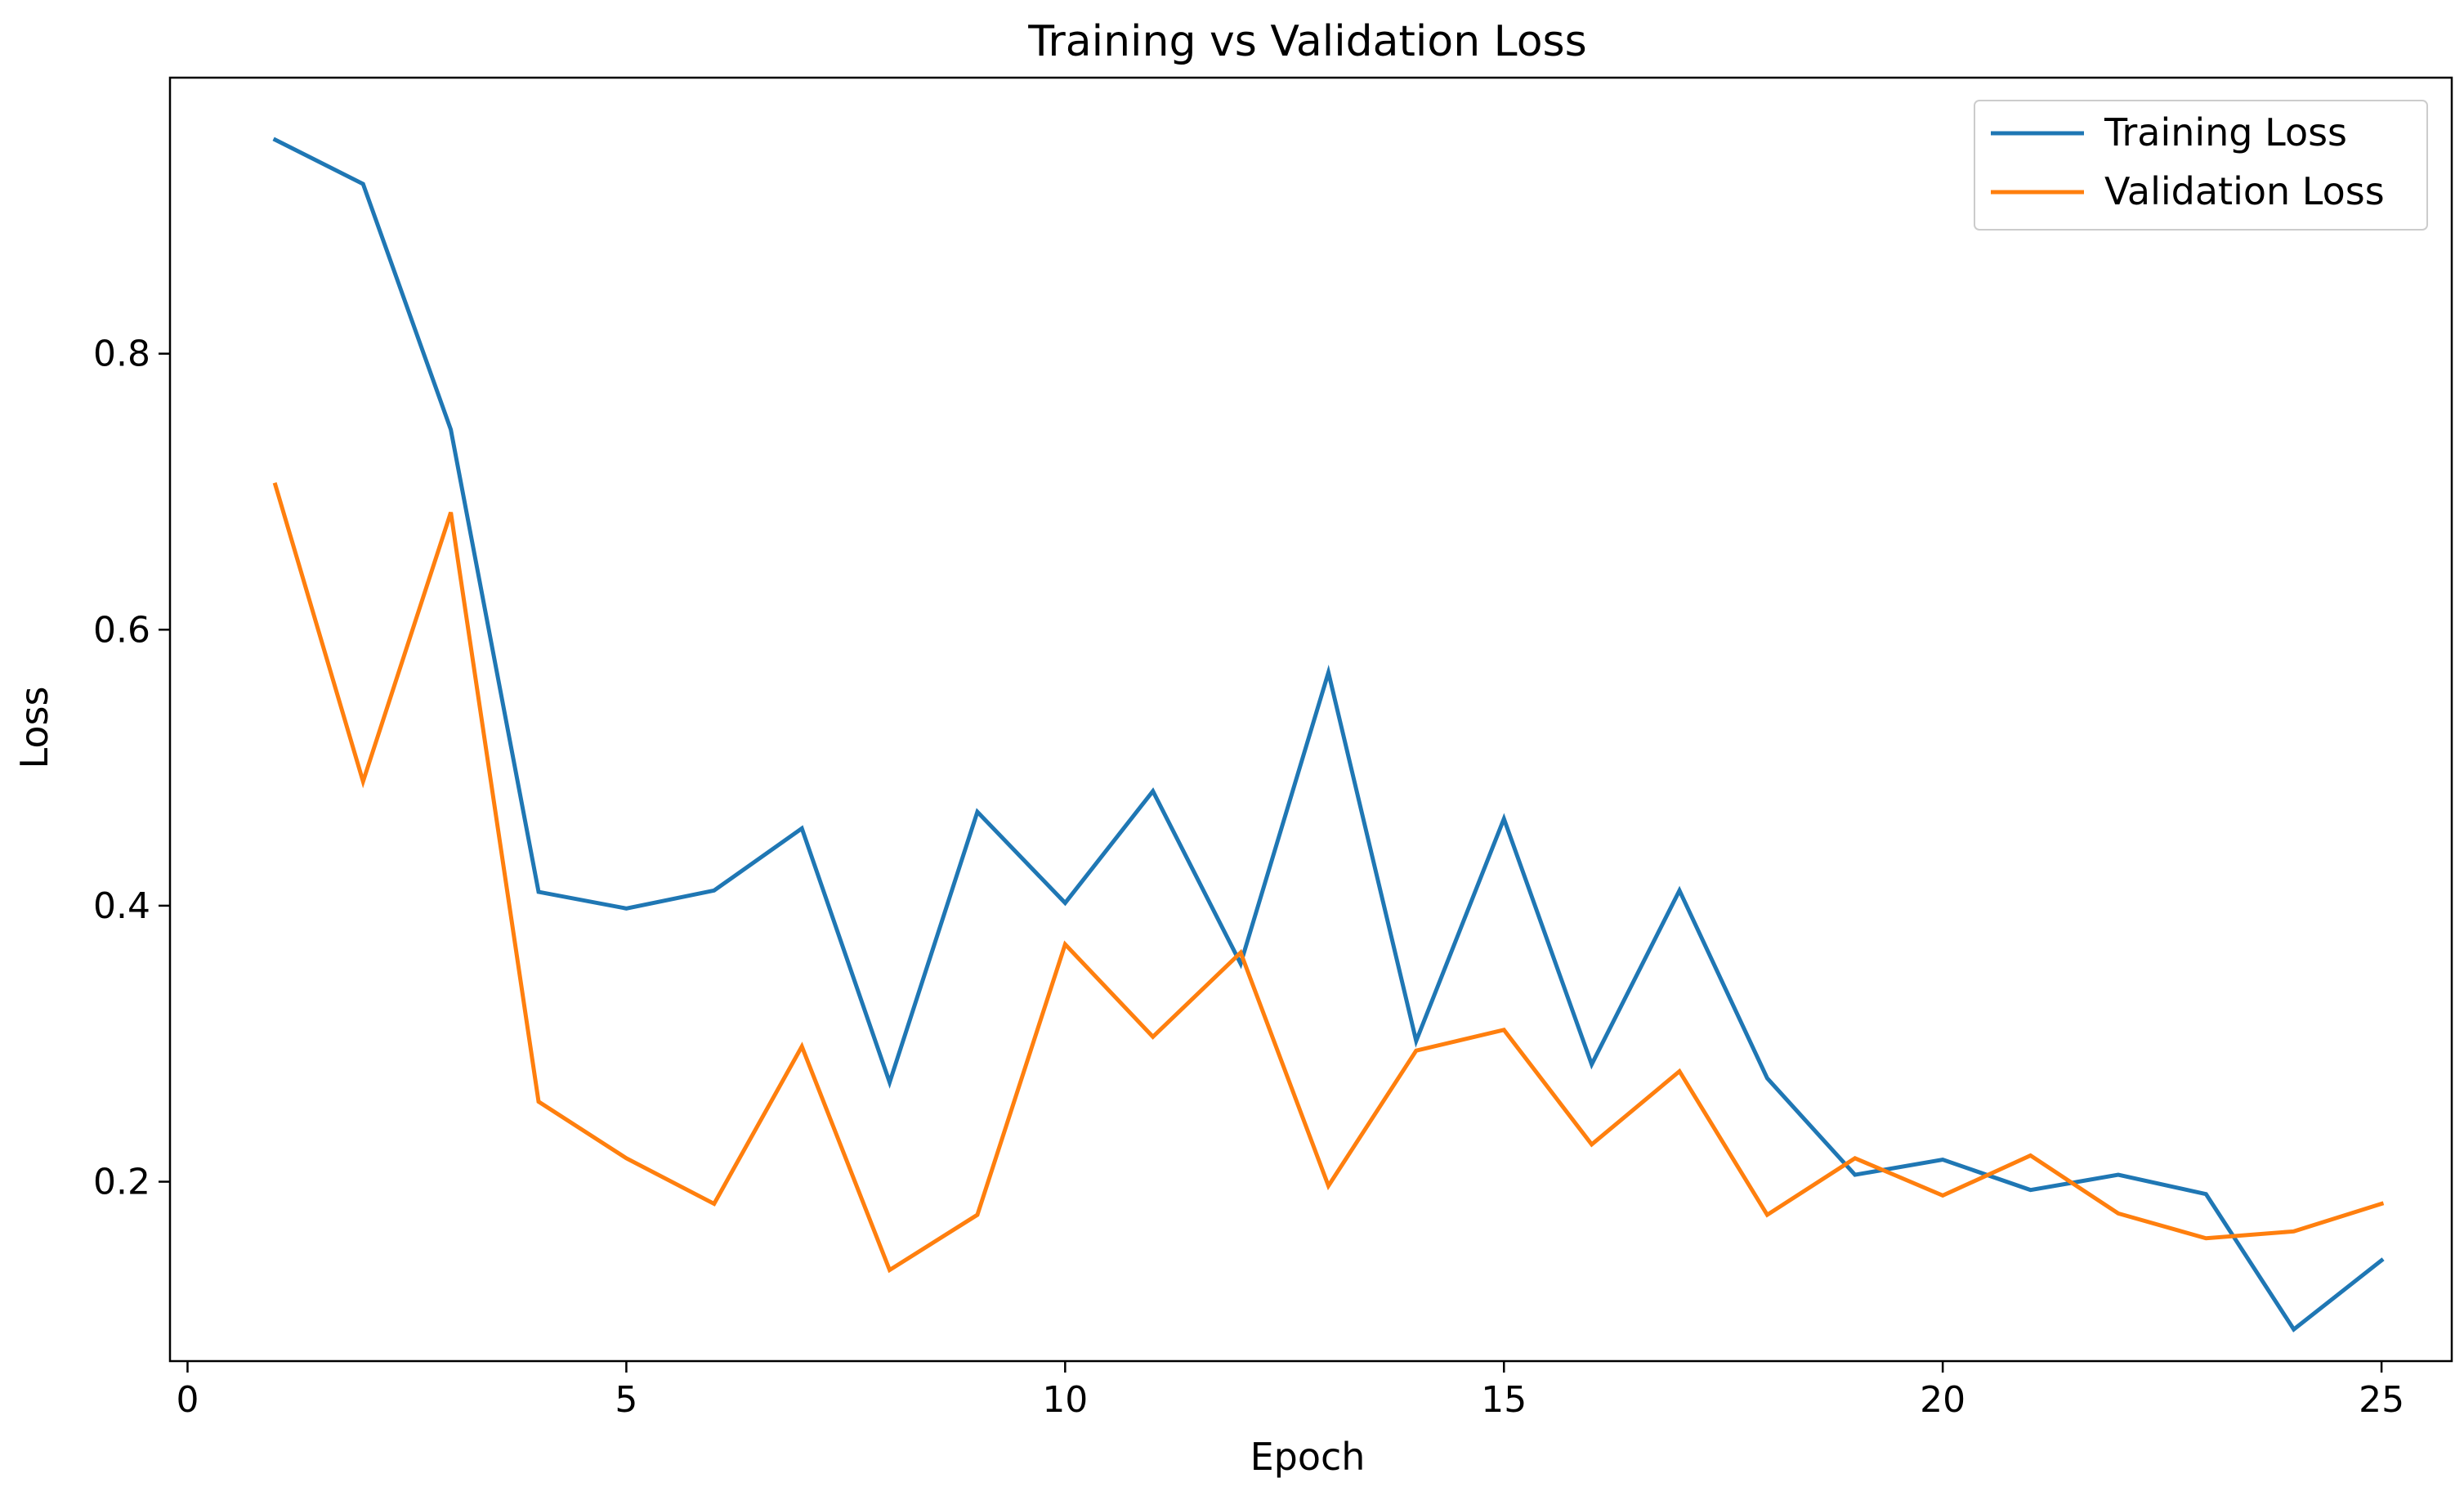 Image resolution: width=2464 pixels, height=1487 pixels. What do you see at coordinates (1943, 1400) in the screenshot?
I see `x-tick-label: 20` at bounding box center [1943, 1400].